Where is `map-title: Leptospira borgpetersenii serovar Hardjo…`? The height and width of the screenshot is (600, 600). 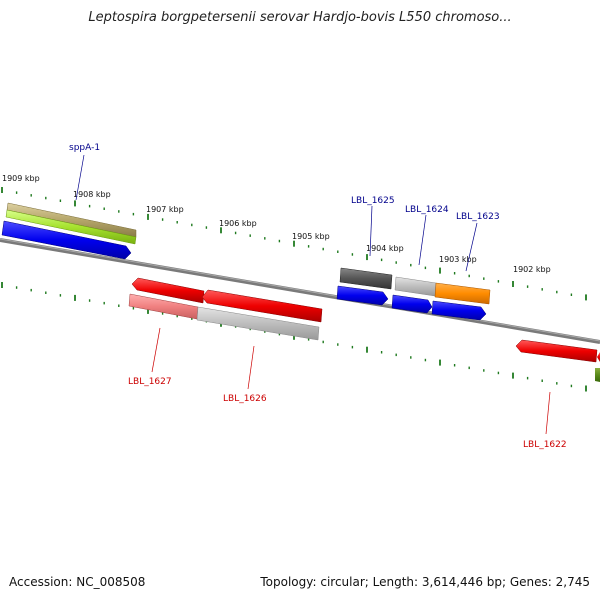 map-title: Leptospira borgpetersenii serovar Hardjo… is located at coordinates (300, 17).